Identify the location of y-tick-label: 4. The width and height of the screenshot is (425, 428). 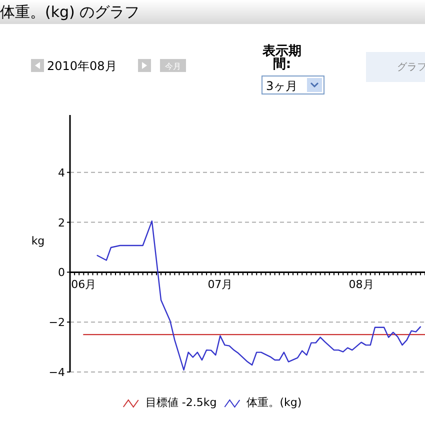
(61, 173).